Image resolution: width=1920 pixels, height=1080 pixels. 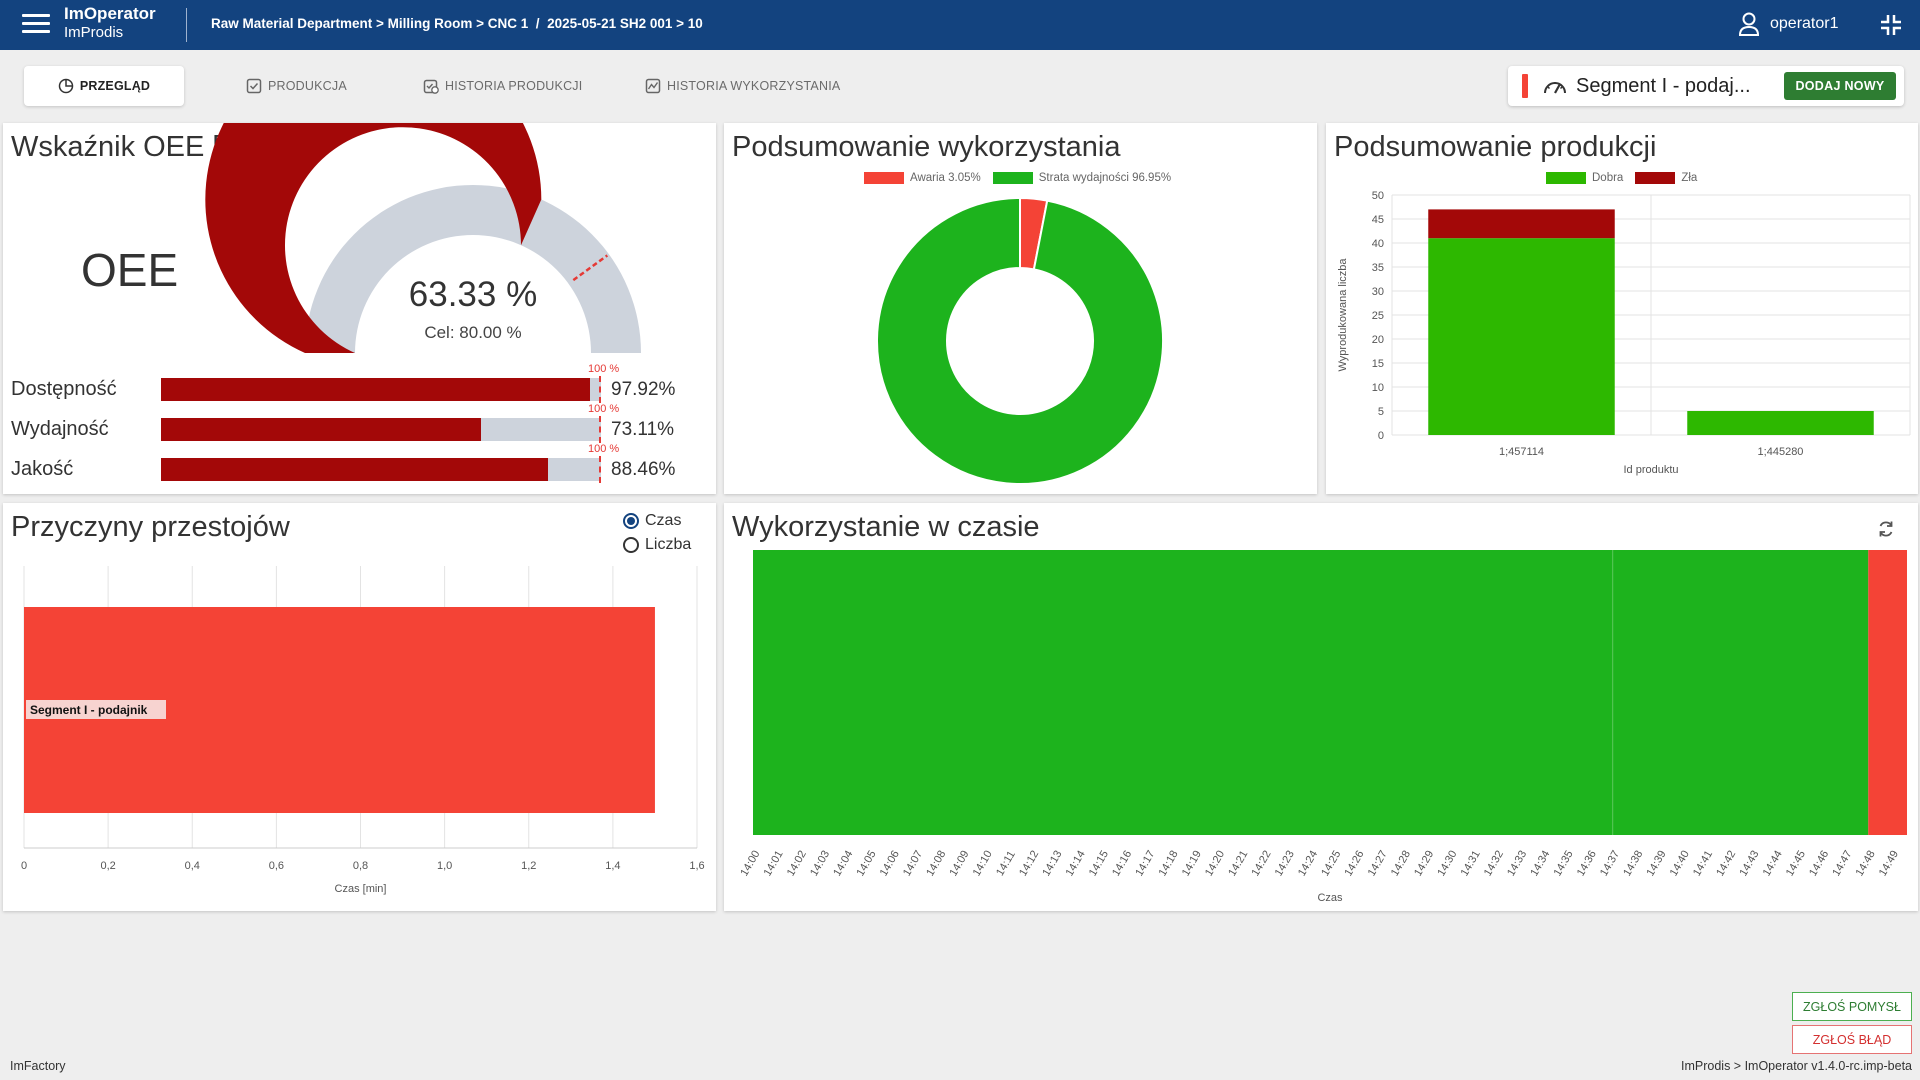 I want to click on legend-item: Zła, so click(x=1666, y=178).